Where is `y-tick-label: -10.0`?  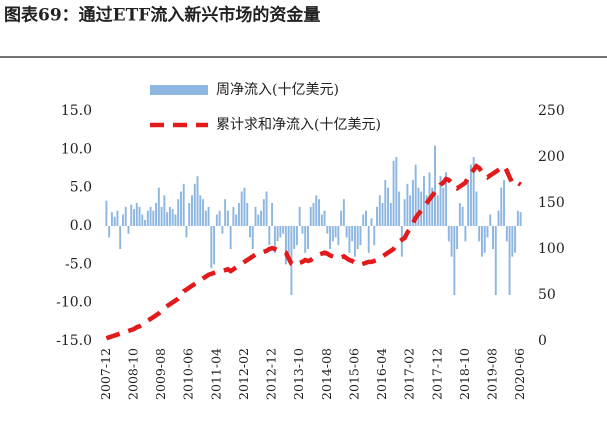
y-tick-label: -10.0 is located at coordinates (74, 303).